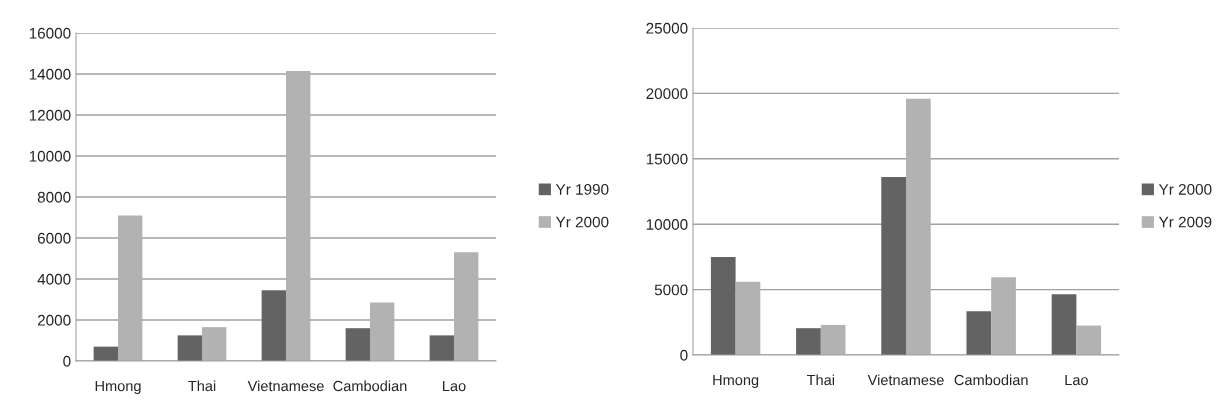 The image size is (1222, 414). What do you see at coordinates (667, 159) in the screenshot?
I see `y-tick-label: 15000` at bounding box center [667, 159].